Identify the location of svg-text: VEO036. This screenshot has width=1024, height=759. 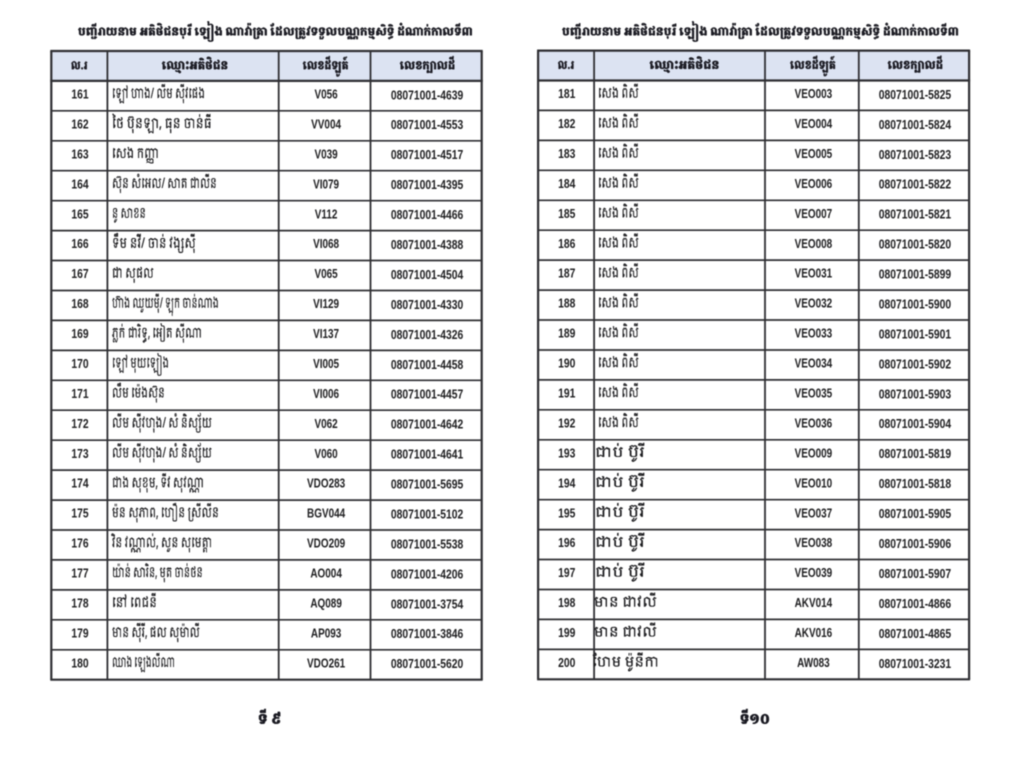
(814, 423).